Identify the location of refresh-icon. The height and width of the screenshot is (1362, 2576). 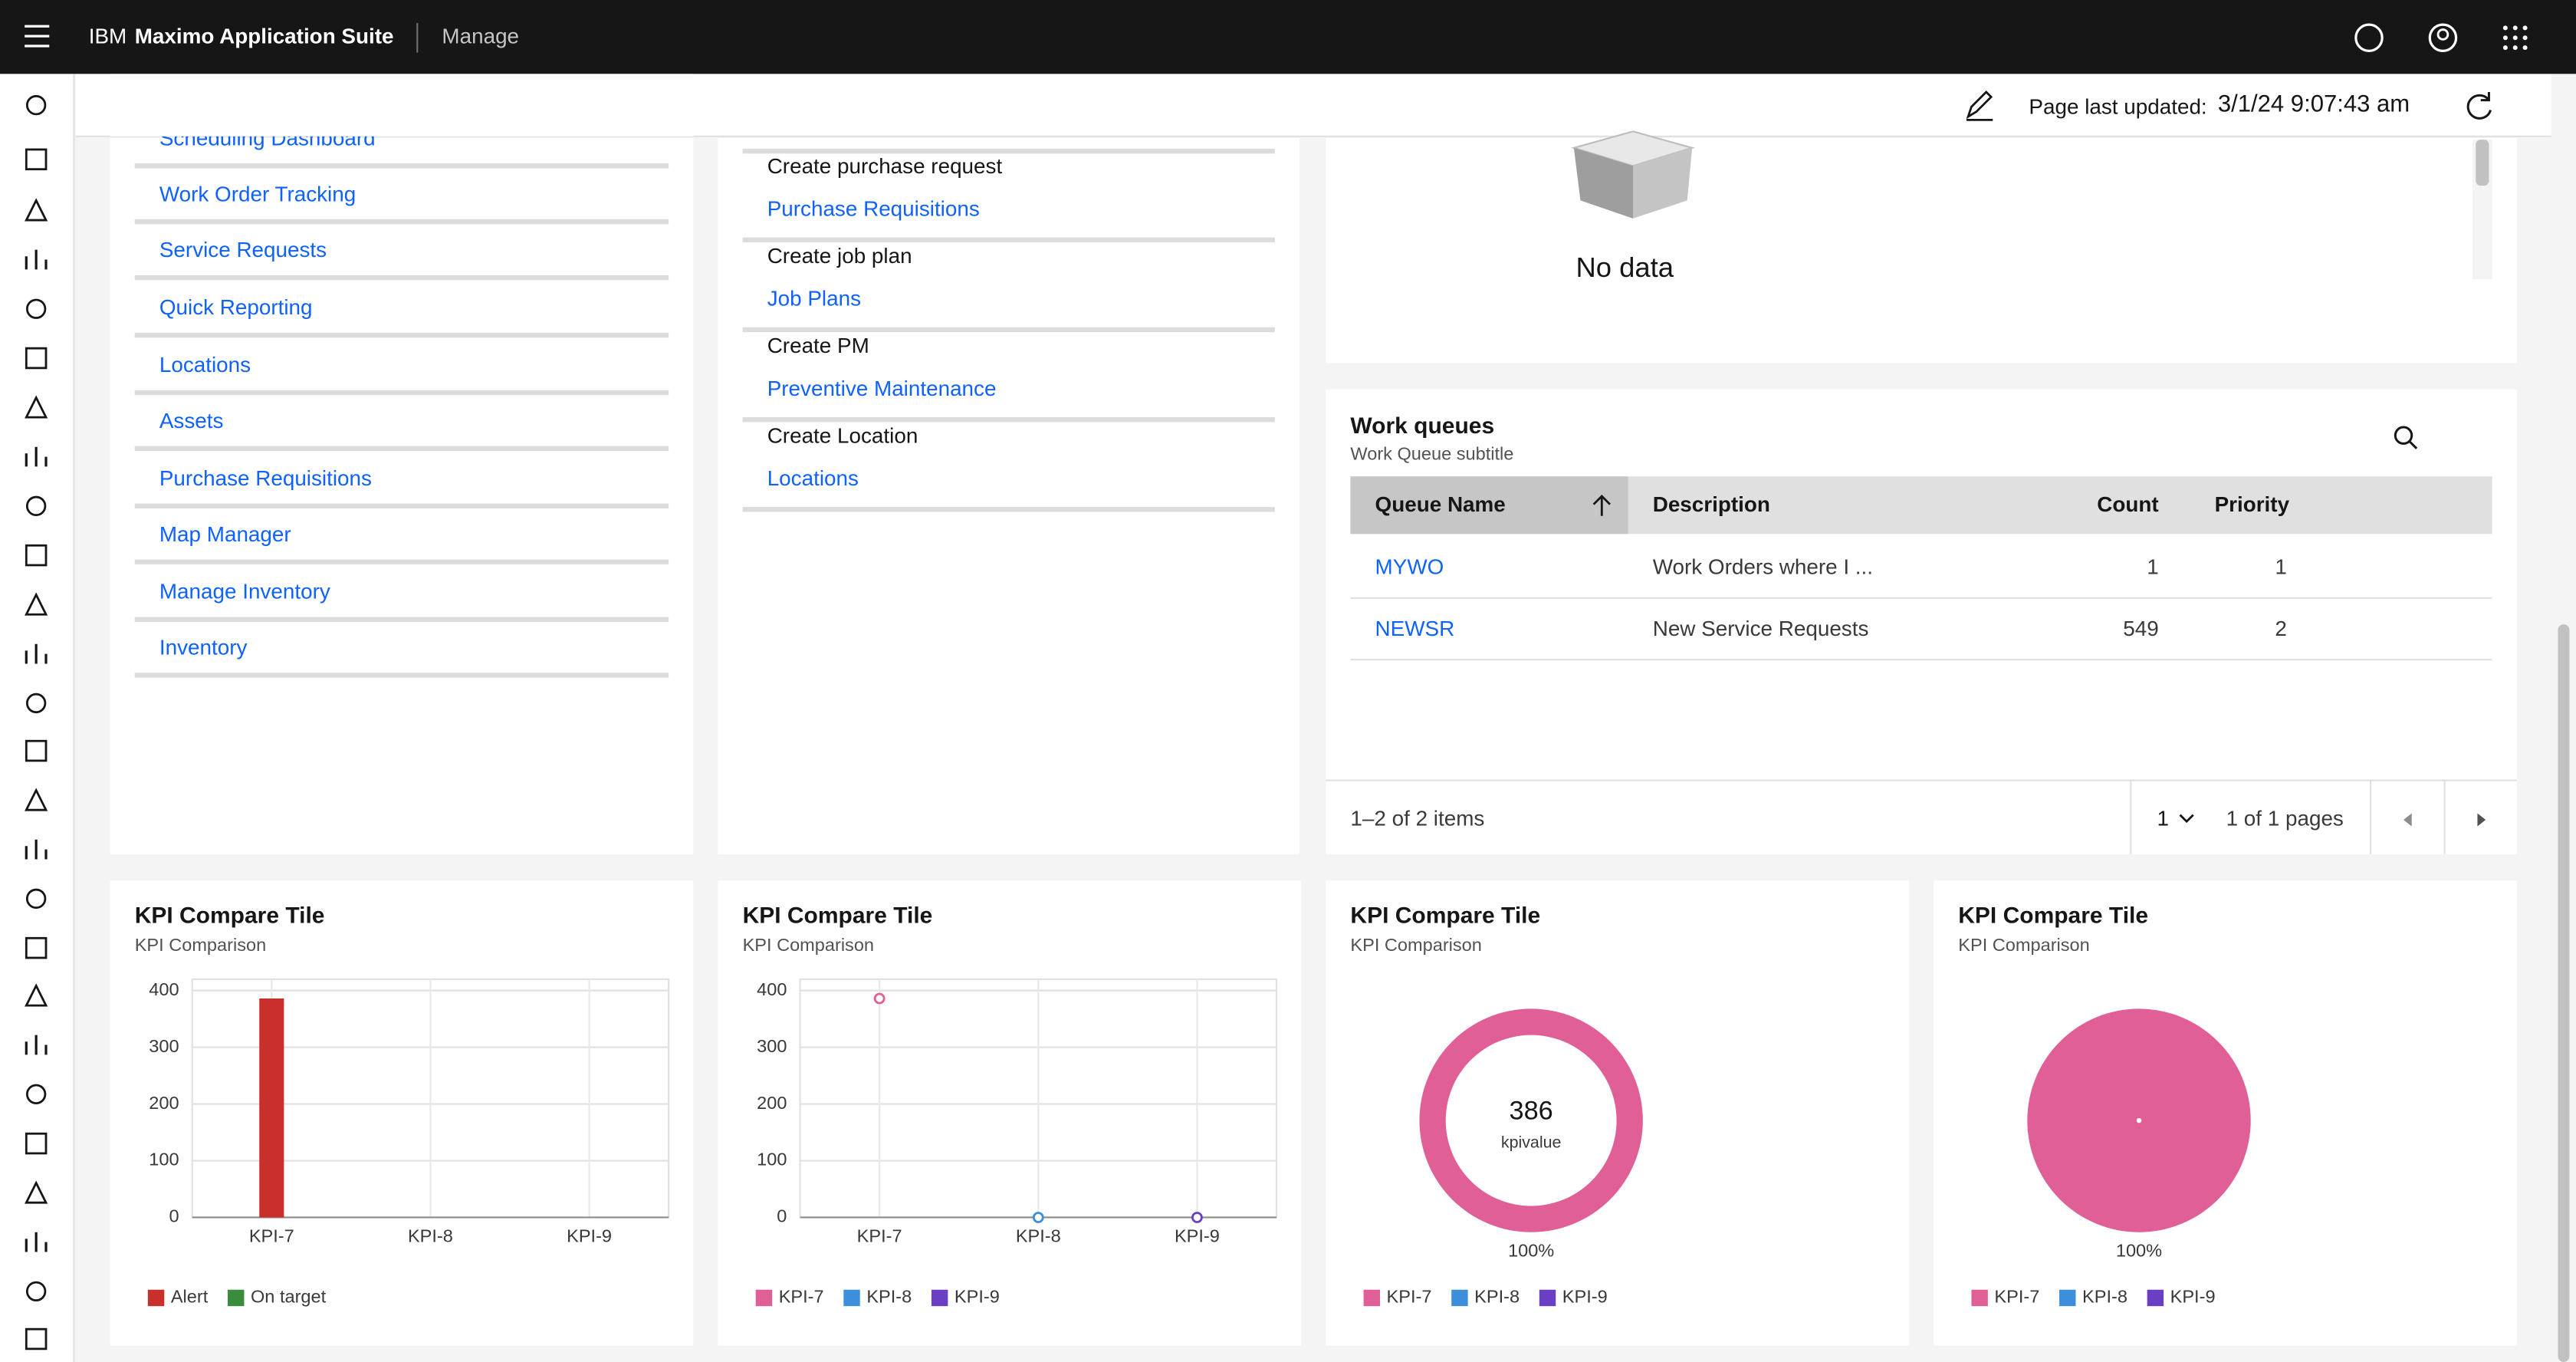
(2479, 105).